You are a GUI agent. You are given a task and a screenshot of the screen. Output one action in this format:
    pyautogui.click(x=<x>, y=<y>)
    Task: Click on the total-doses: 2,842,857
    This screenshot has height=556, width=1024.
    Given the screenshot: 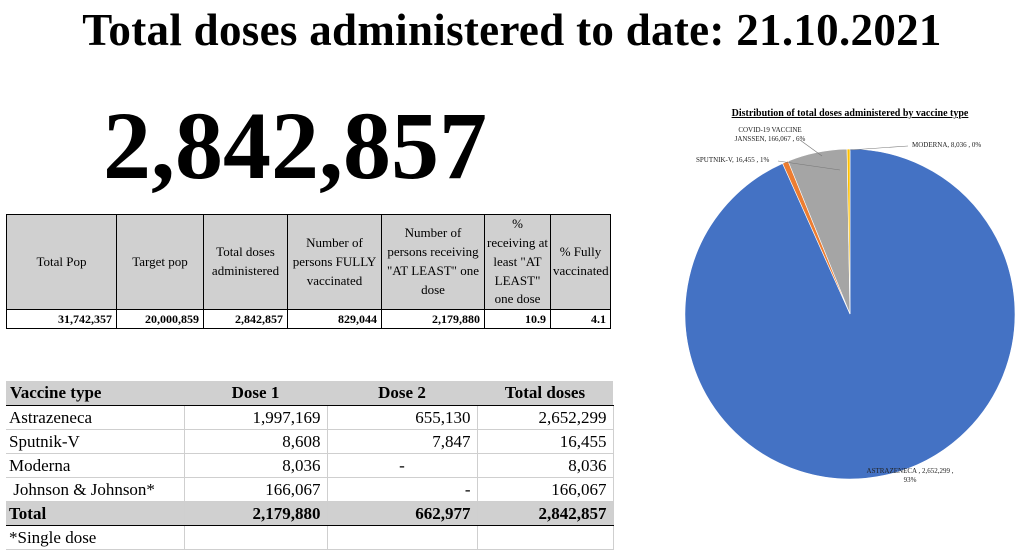 What is the action you would take?
    pyautogui.click(x=545, y=513)
    